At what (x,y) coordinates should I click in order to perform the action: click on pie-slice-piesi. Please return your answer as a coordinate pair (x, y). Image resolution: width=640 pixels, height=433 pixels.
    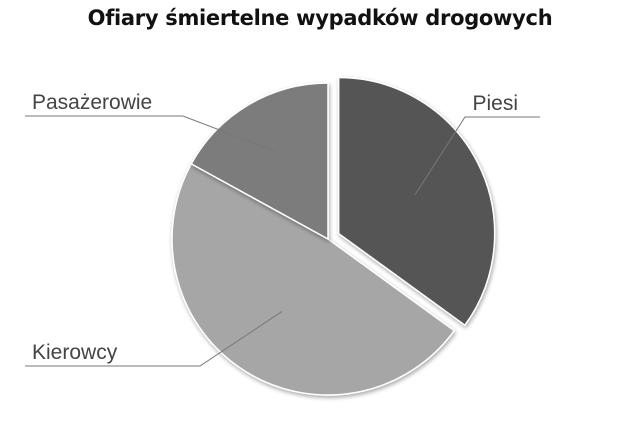
    Looking at the image, I should click on (416, 201).